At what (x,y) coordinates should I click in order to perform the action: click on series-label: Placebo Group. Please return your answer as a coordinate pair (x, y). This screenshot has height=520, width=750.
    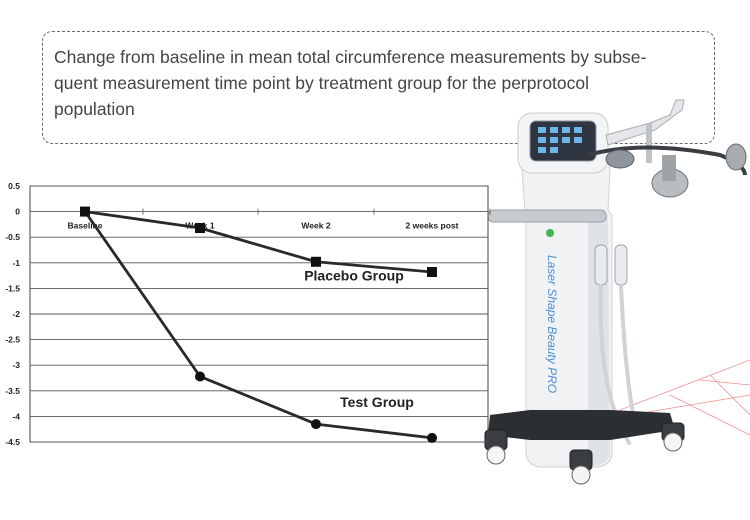
    Looking at the image, I should click on (354, 276).